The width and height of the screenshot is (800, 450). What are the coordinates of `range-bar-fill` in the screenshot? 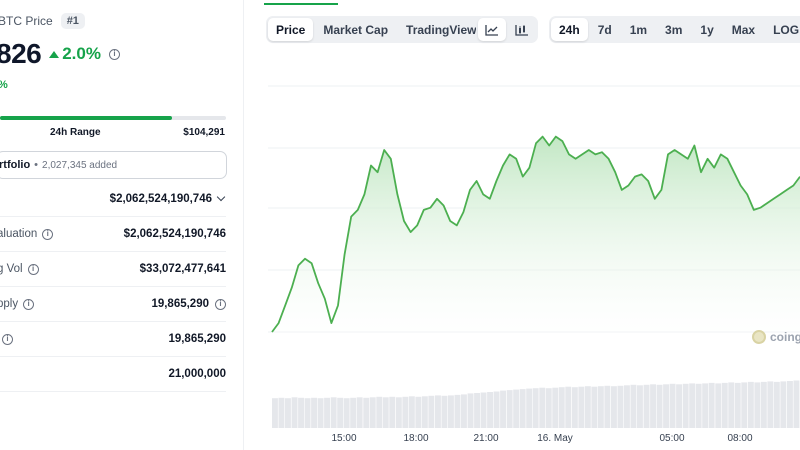 It's located at (86, 118).